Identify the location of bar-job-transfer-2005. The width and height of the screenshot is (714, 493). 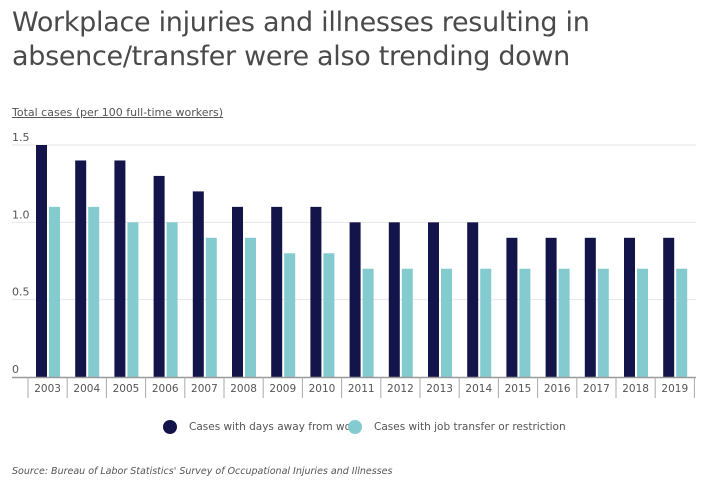
(133, 299).